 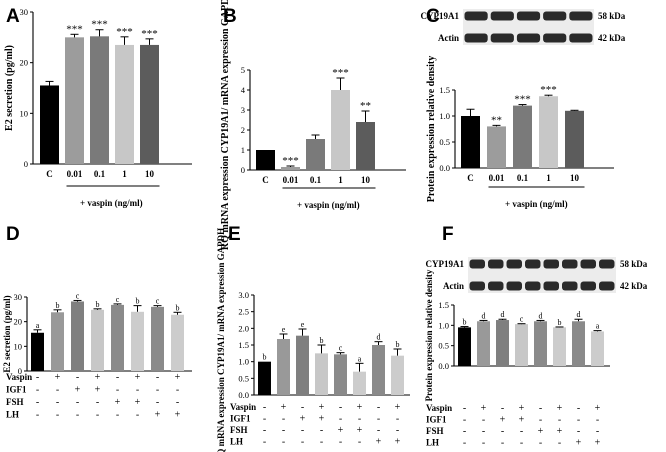 What do you see at coordinates (243, 110) in the screenshot?
I see `y-tick-label: 3` at bounding box center [243, 110].